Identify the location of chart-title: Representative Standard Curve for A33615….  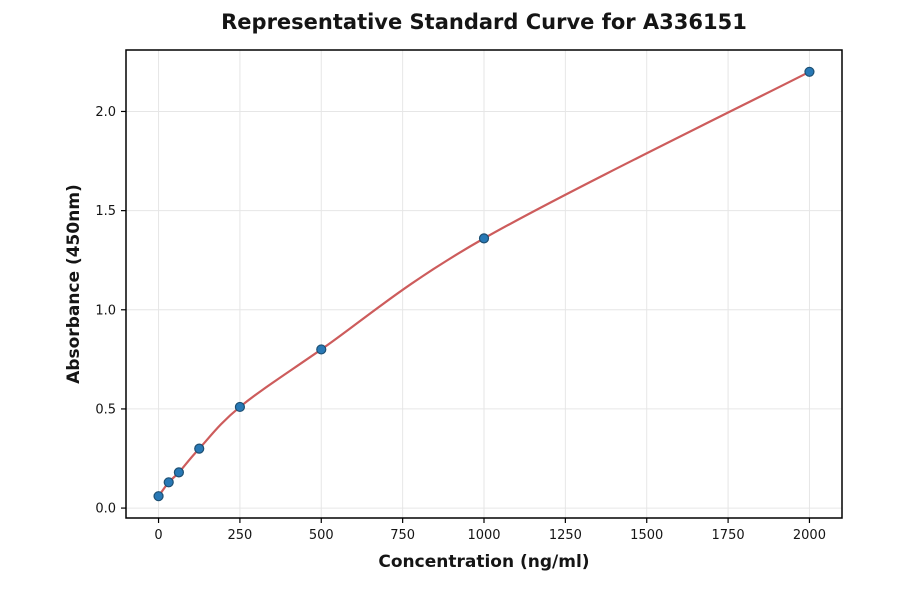
(484, 22).